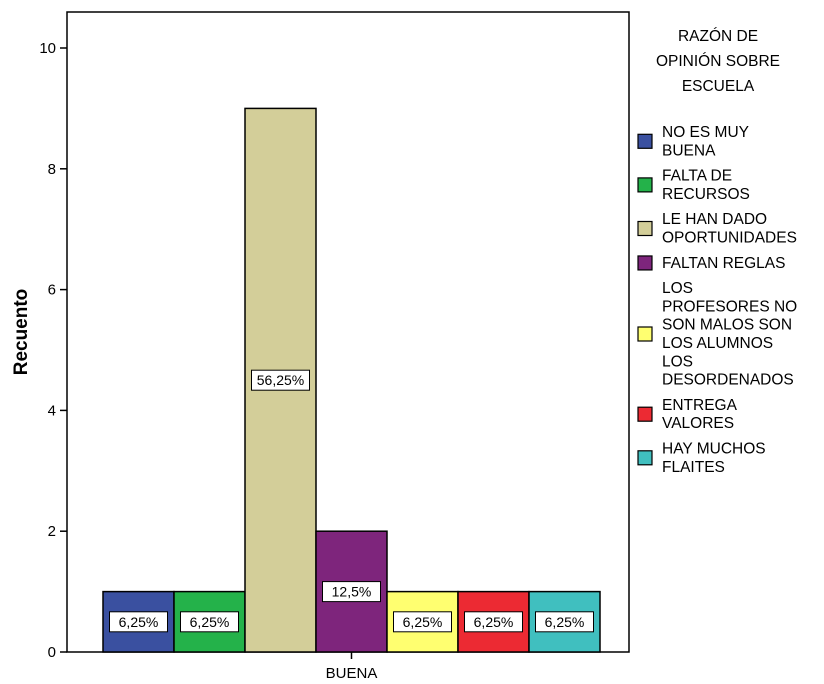 The height and width of the screenshot is (684, 824). What do you see at coordinates (700, 405) in the screenshot?
I see `legend-entry-label: ENTREGA` at bounding box center [700, 405].